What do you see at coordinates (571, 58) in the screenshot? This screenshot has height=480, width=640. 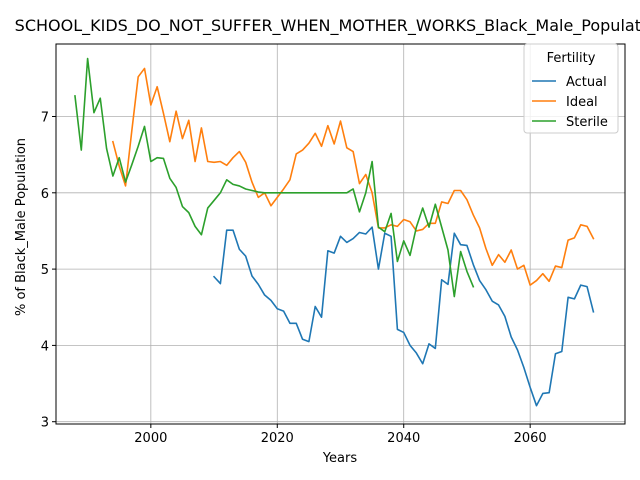 I see `legend-title: Fertility` at bounding box center [571, 58].